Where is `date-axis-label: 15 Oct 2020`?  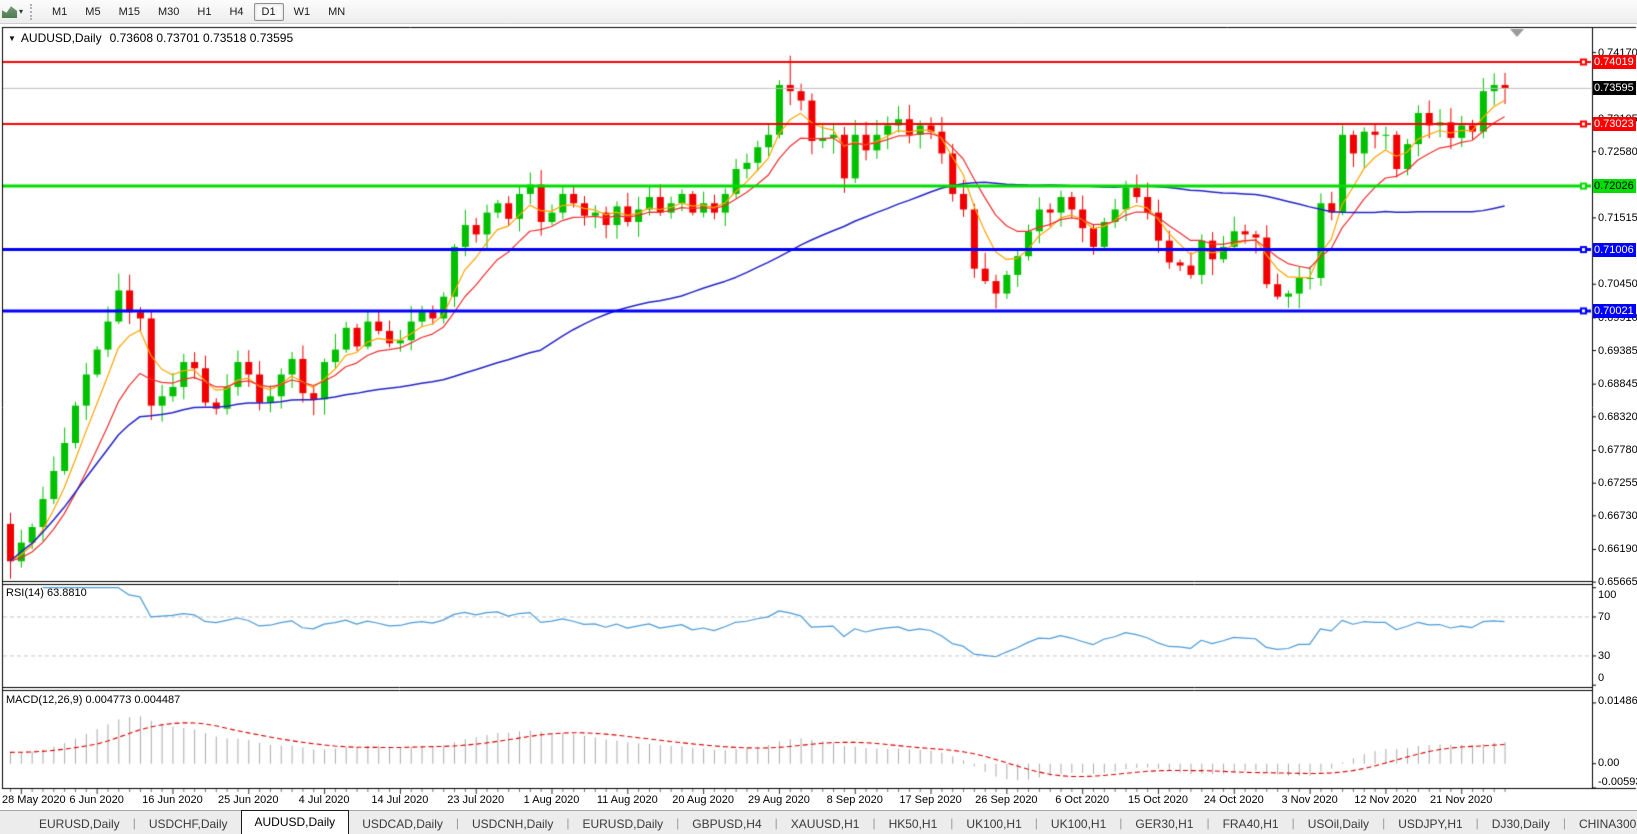
date-axis-label: 15 Oct 2020 is located at coordinates (1158, 800).